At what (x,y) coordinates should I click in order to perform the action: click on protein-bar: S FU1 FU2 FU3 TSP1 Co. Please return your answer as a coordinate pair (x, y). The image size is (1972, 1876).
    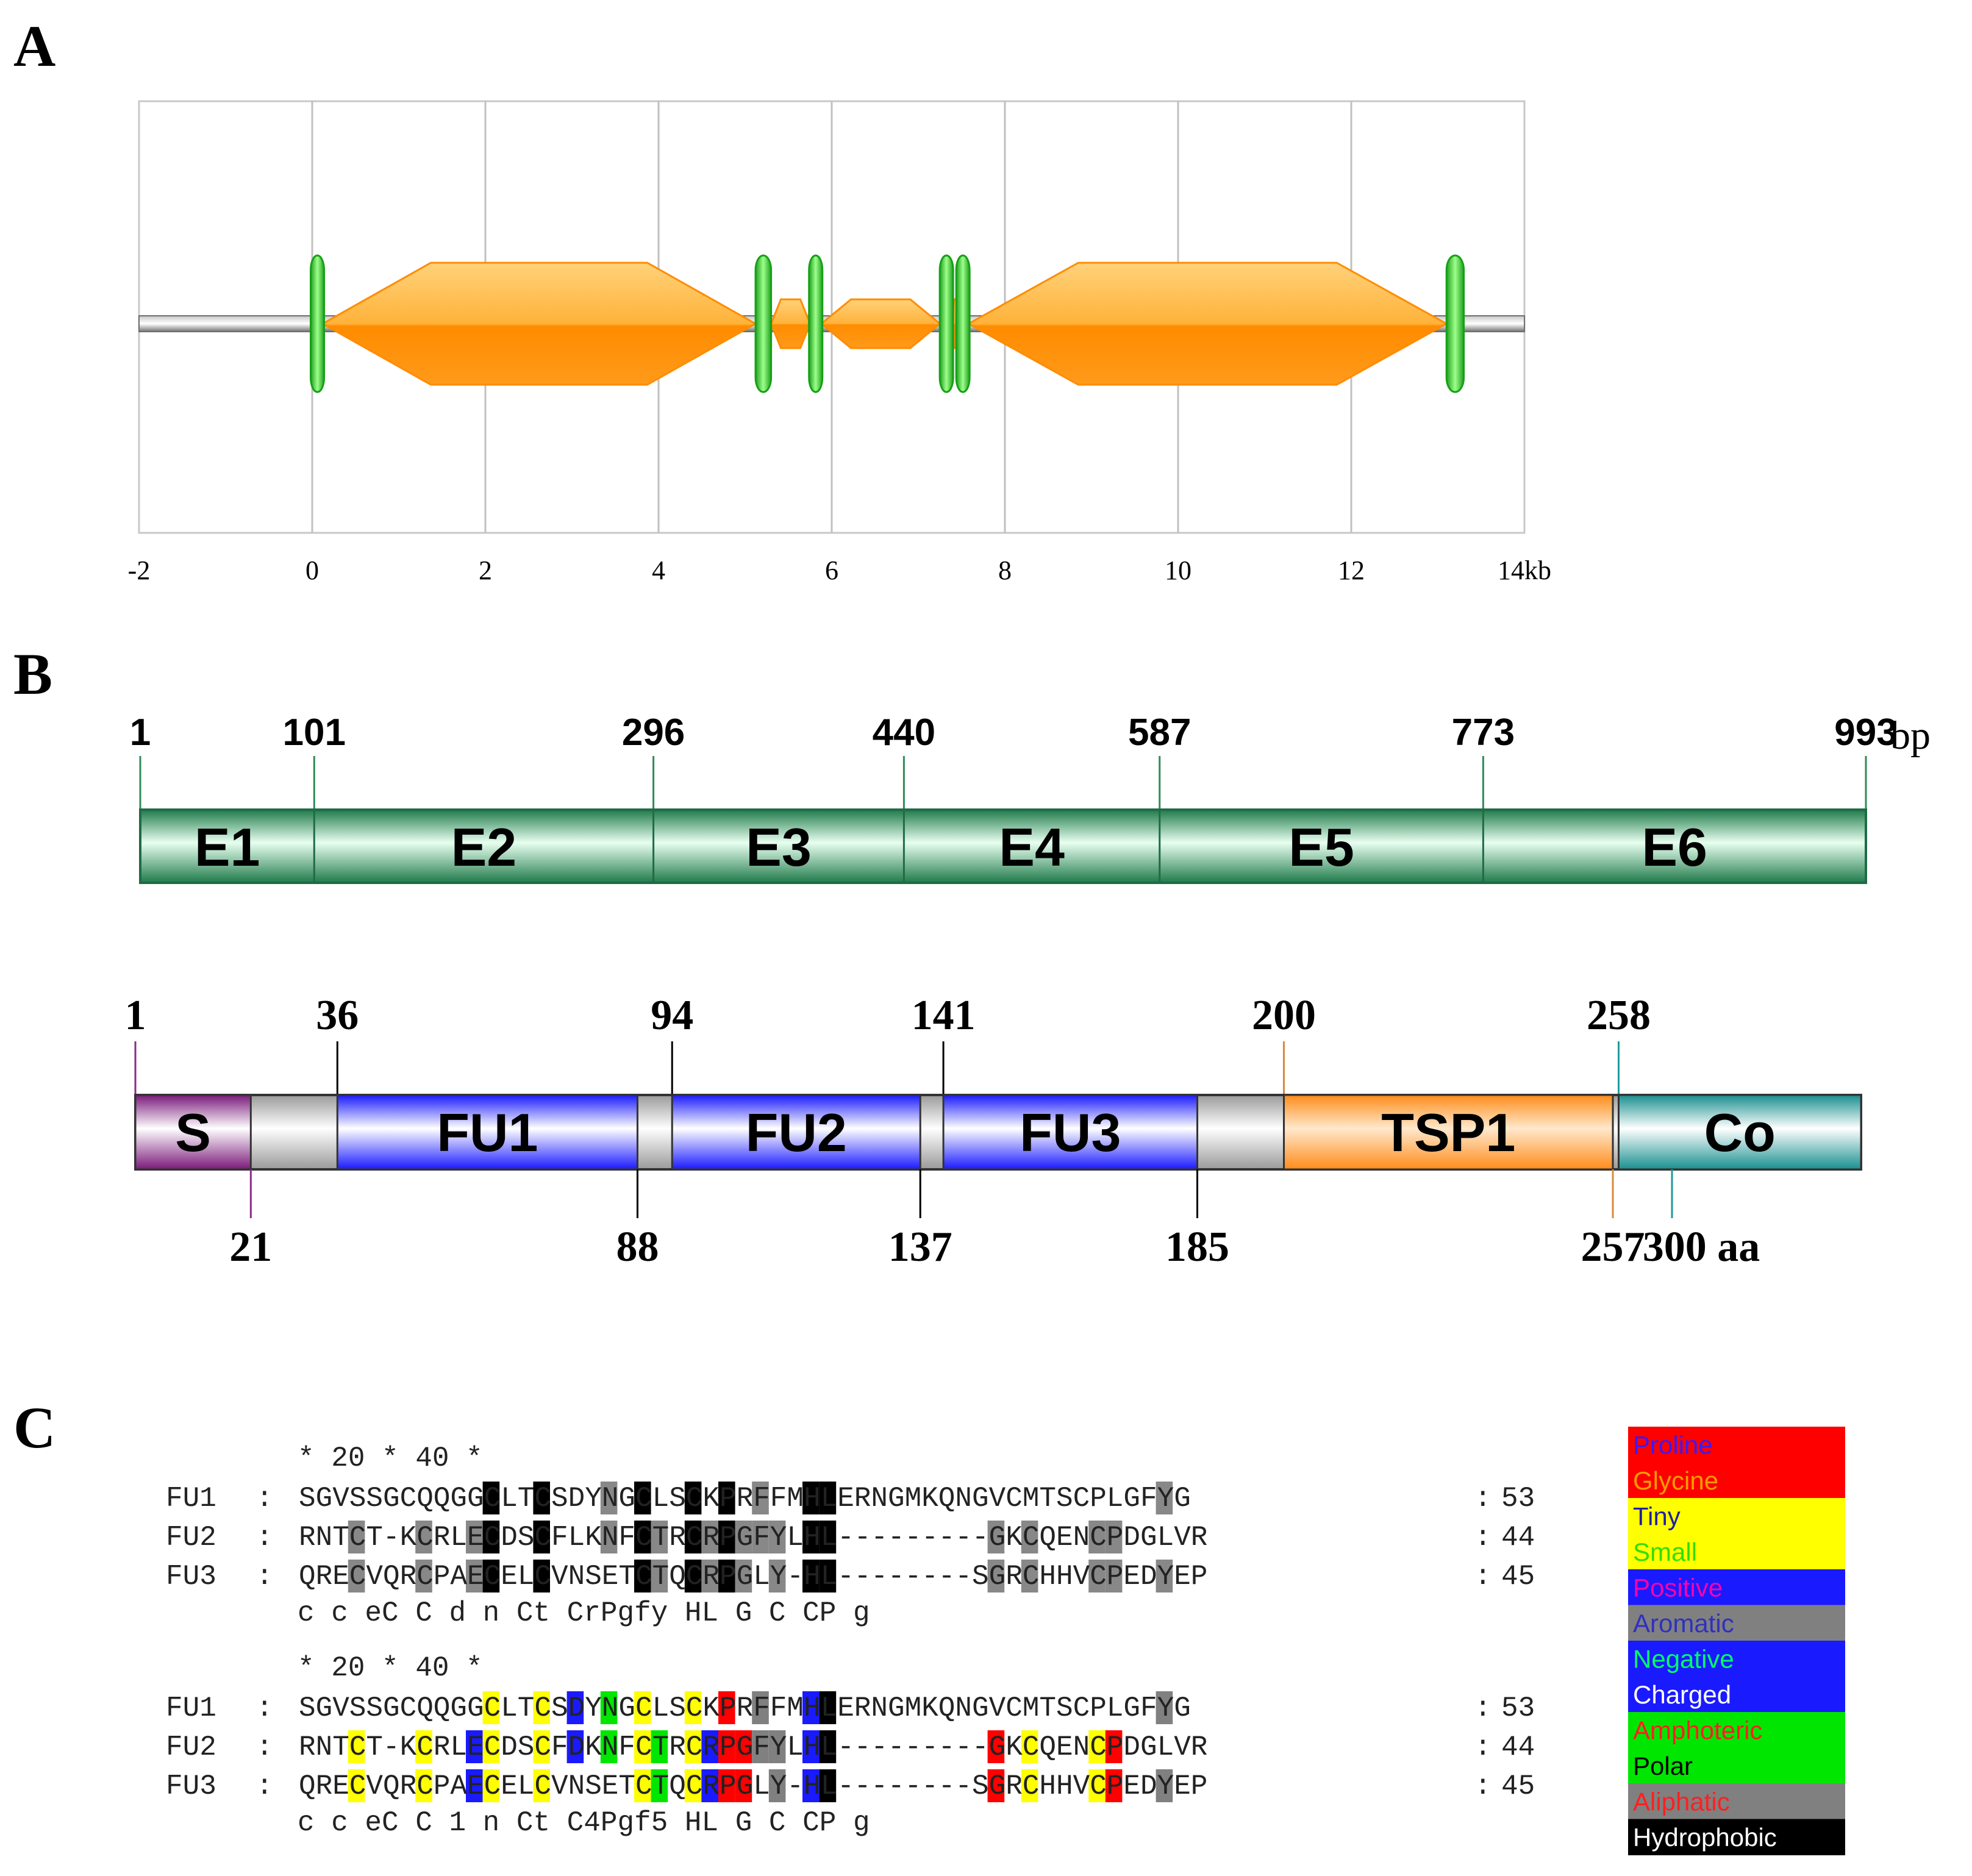
    Looking at the image, I should click on (998, 1132).